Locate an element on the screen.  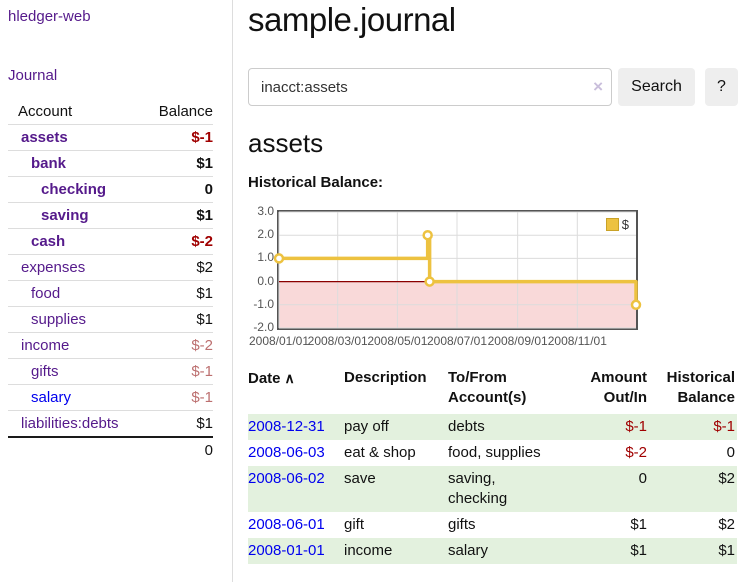
account-name-cell: expenses is located at coordinates (77, 267).